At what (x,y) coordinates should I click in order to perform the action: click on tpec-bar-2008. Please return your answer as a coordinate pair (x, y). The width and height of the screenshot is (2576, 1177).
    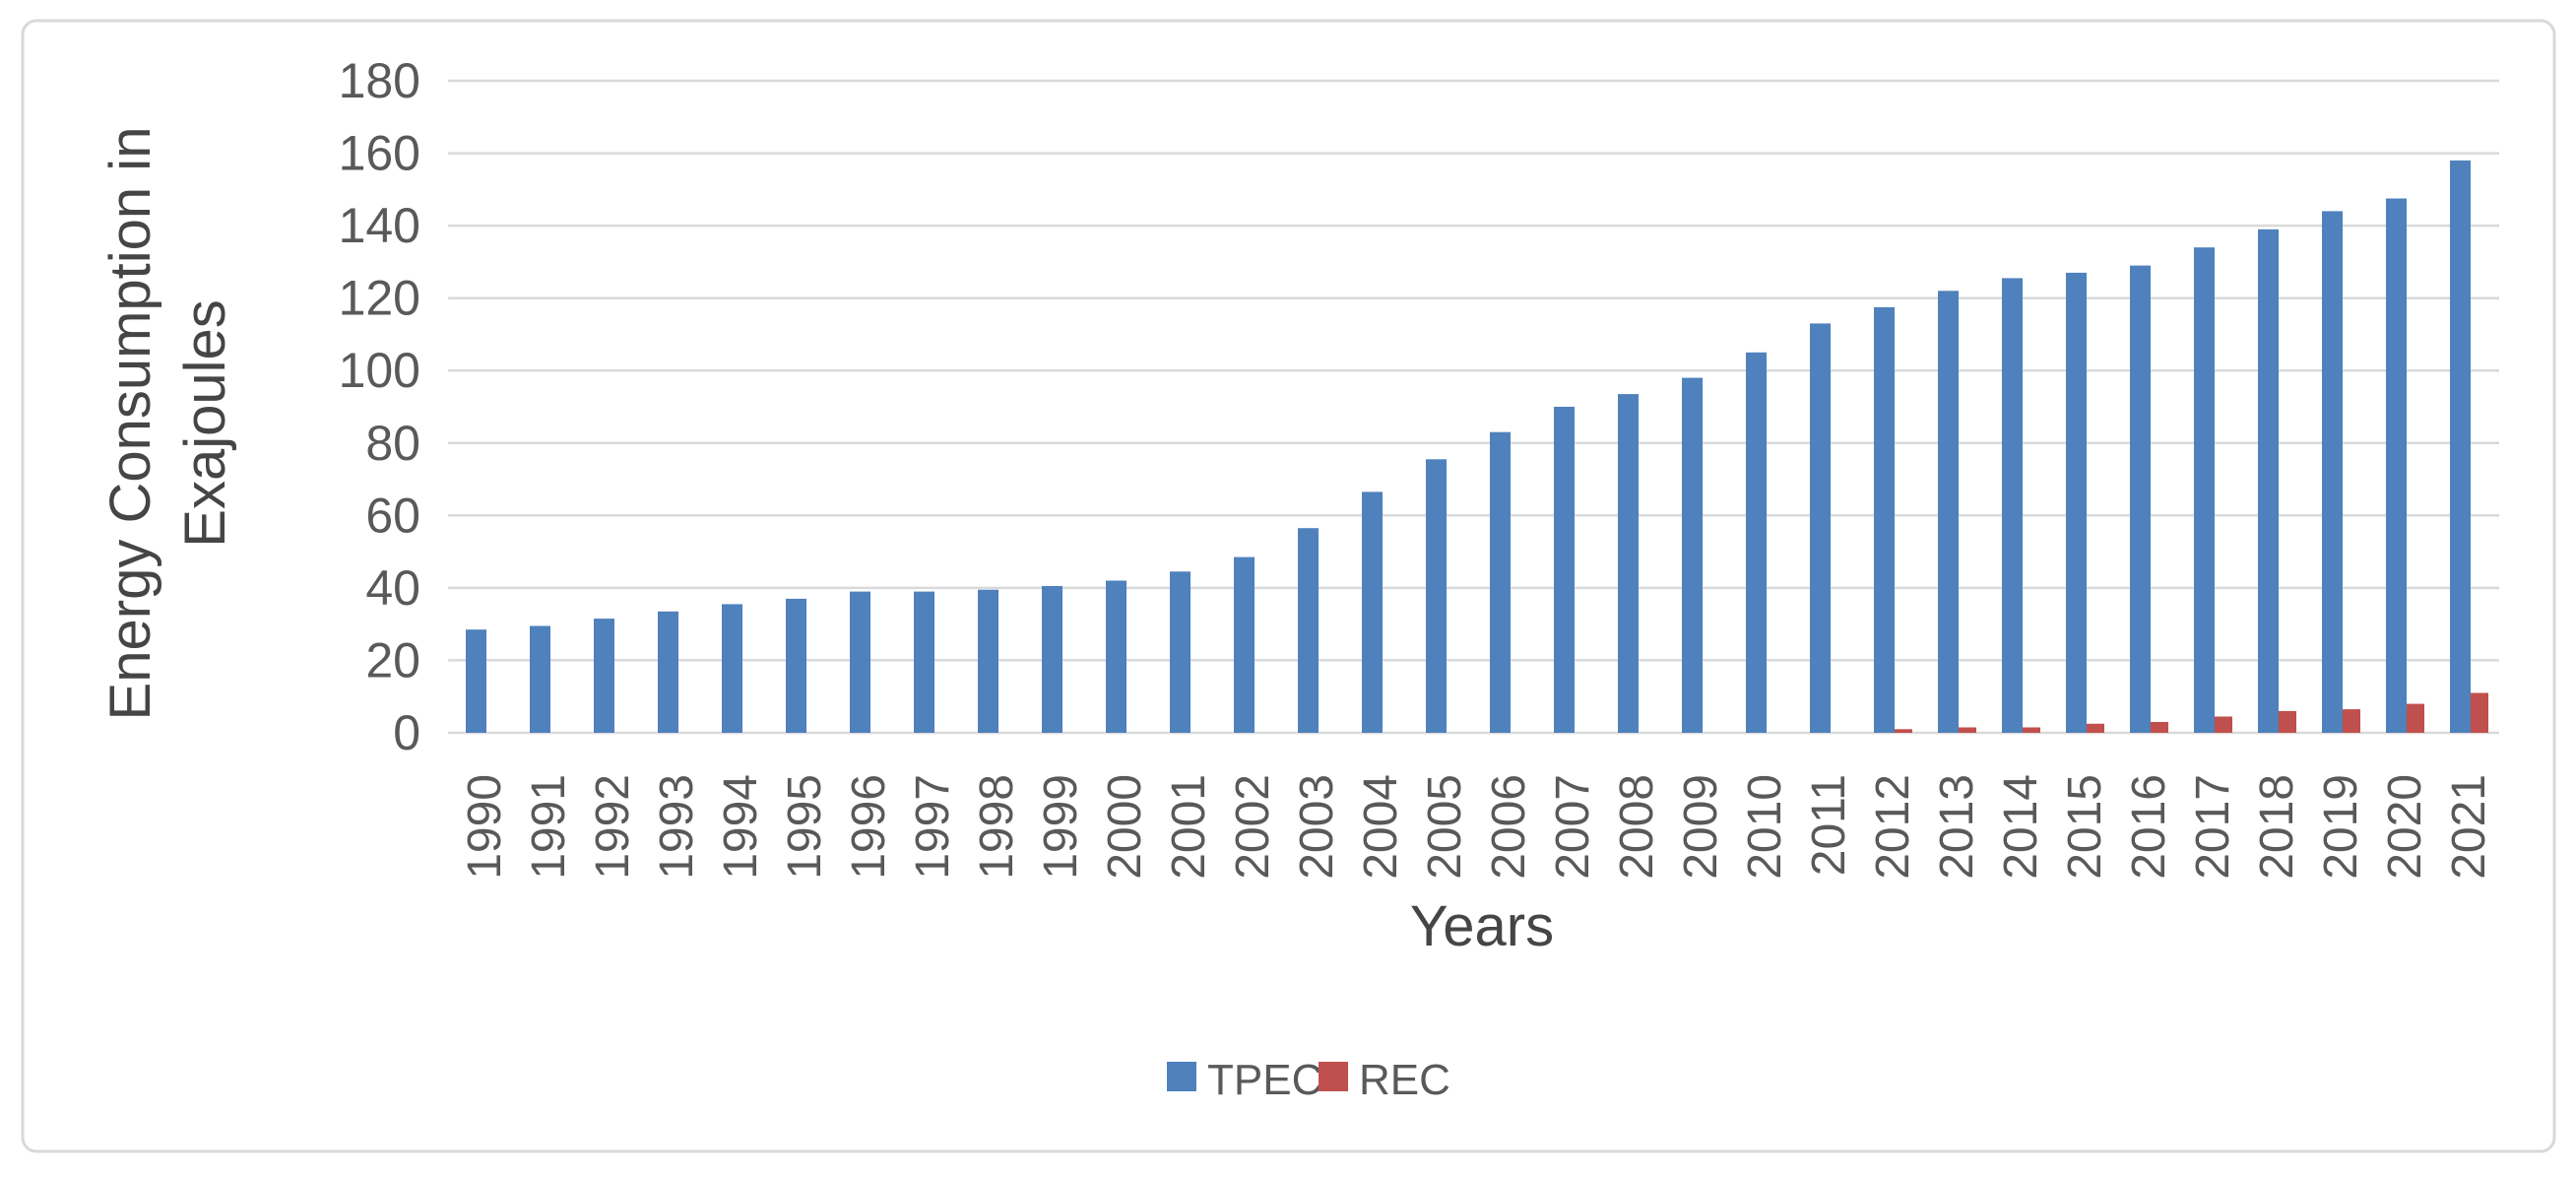
    Looking at the image, I should click on (1628, 563).